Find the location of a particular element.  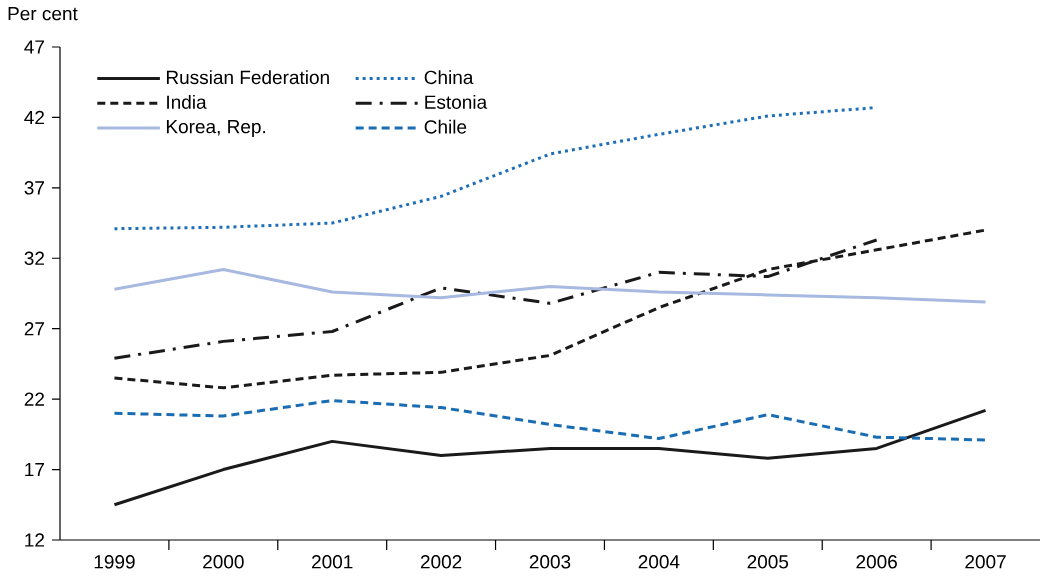

y-tick-label: 47 is located at coordinates (34, 47).